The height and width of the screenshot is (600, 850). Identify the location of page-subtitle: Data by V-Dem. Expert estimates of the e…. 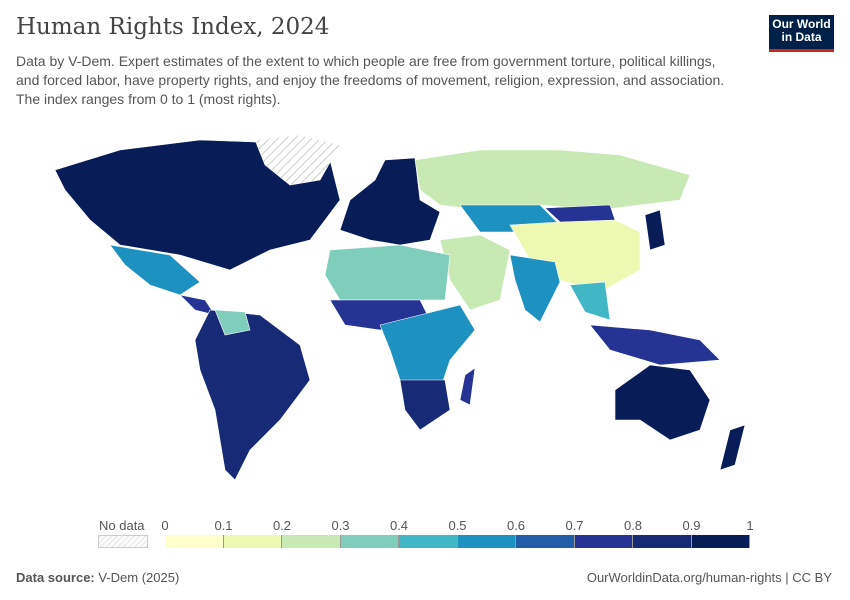
(370, 80).